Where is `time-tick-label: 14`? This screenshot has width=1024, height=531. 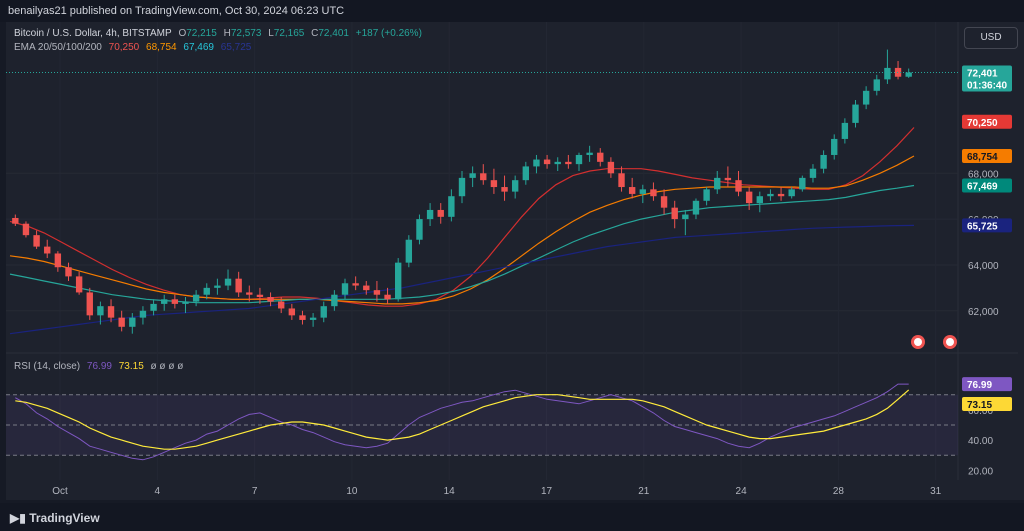
time-tick-label: 14 is located at coordinates (450, 491).